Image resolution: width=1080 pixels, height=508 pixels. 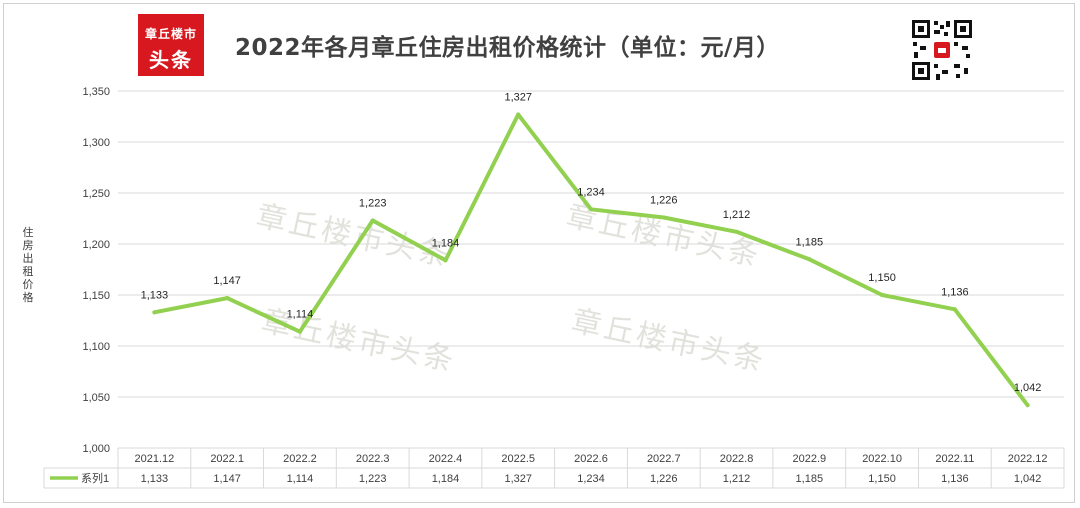 What do you see at coordinates (227, 281) in the screenshot?
I see `data-label: 1,147` at bounding box center [227, 281].